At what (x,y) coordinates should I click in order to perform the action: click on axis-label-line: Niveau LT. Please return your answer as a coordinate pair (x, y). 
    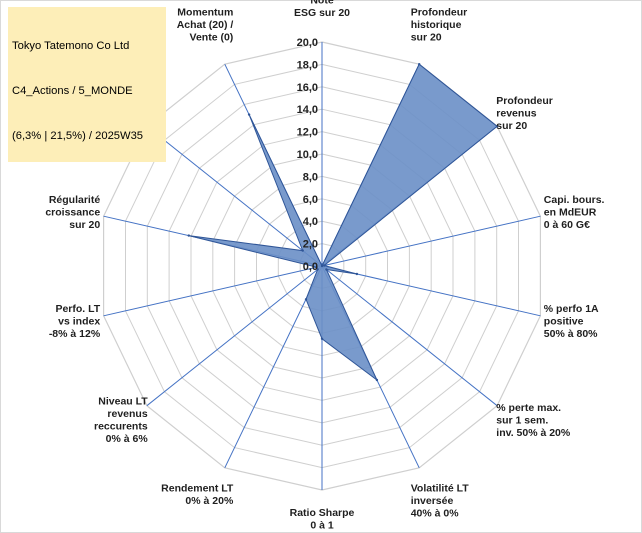
    Looking at the image, I should click on (123, 402).